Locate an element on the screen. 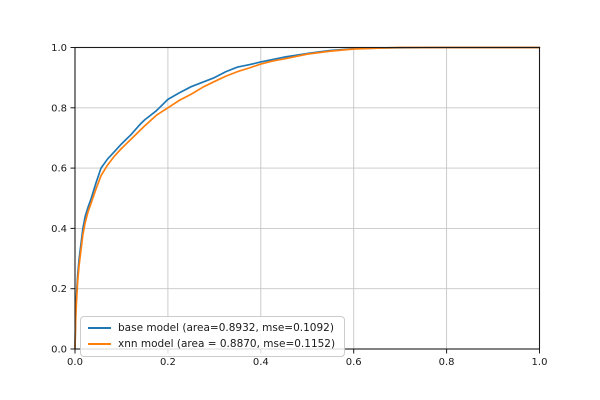  x-tick-label: 0.8 is located at coordinates (447, 362).